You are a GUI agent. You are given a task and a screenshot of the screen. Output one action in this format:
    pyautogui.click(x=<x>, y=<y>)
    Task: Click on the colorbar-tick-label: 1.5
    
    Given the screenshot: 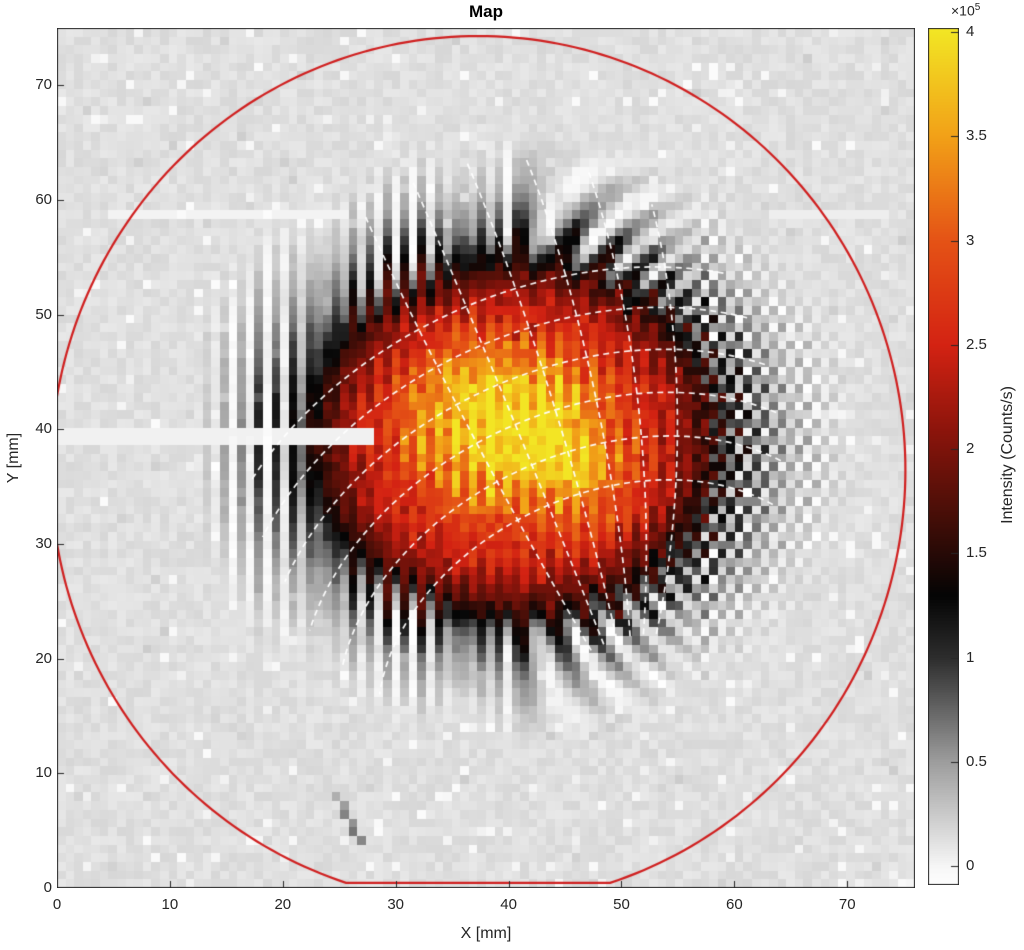 What is the action you would take?
    pyautogui.click(x=976, y=553)
    